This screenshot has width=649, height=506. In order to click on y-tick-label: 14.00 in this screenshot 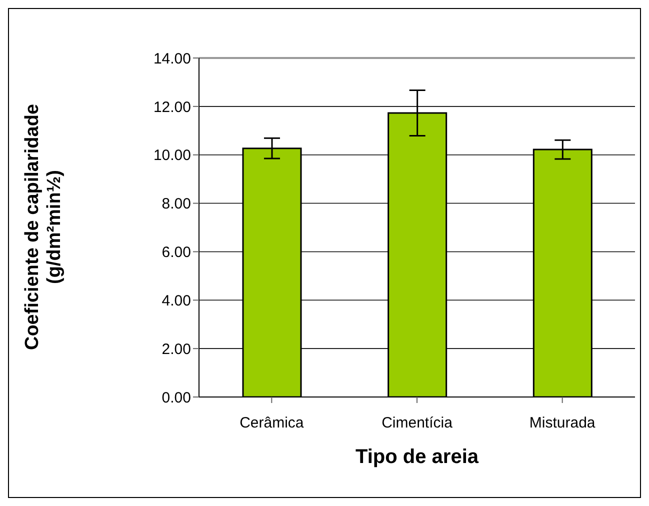, I will do `click(172, 59)`.